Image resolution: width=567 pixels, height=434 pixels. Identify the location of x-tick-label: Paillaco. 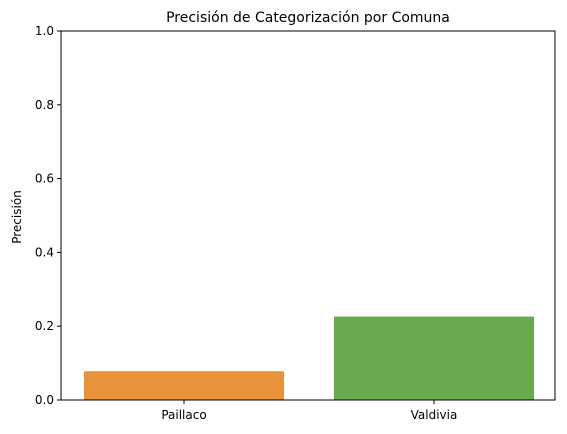
(183, 415).